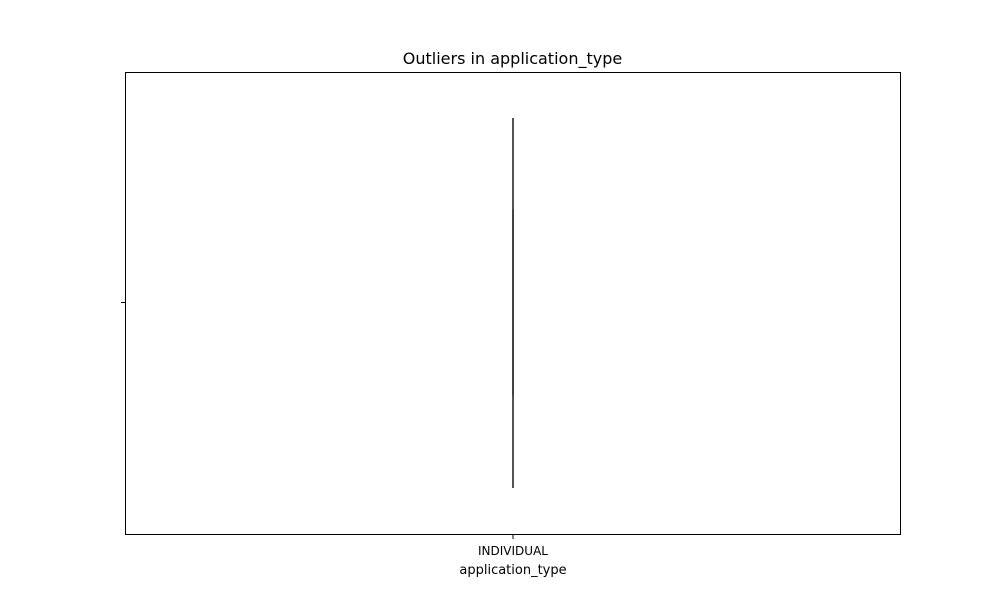 The width and height of the screenshot is (1000, 600). I want to click on x-axis-label: application_type, so click(512, 570).